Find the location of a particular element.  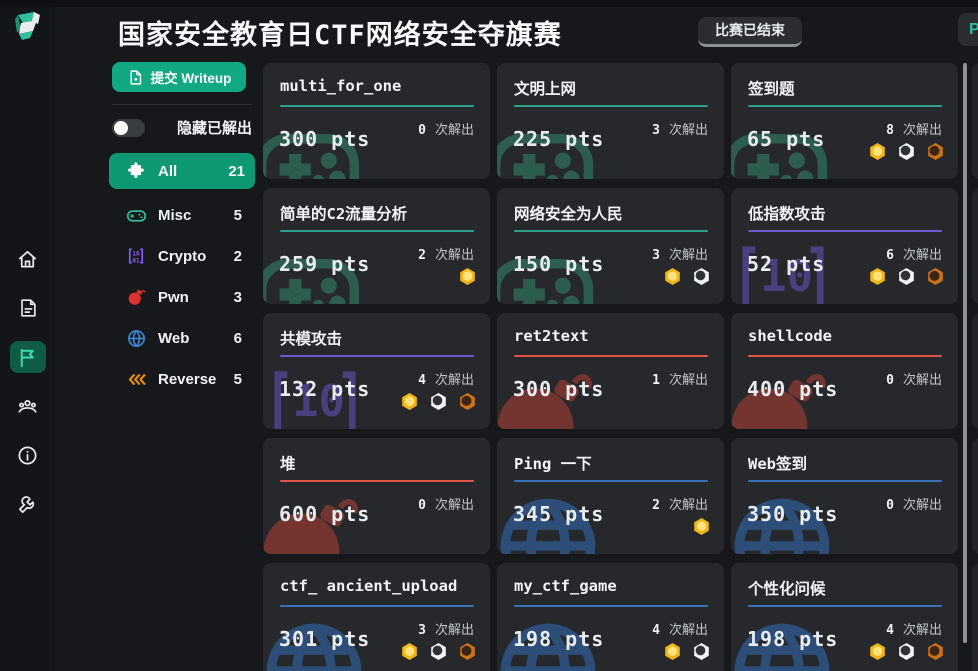

category-icon: 10 01 is located at coordinates (136, 256).